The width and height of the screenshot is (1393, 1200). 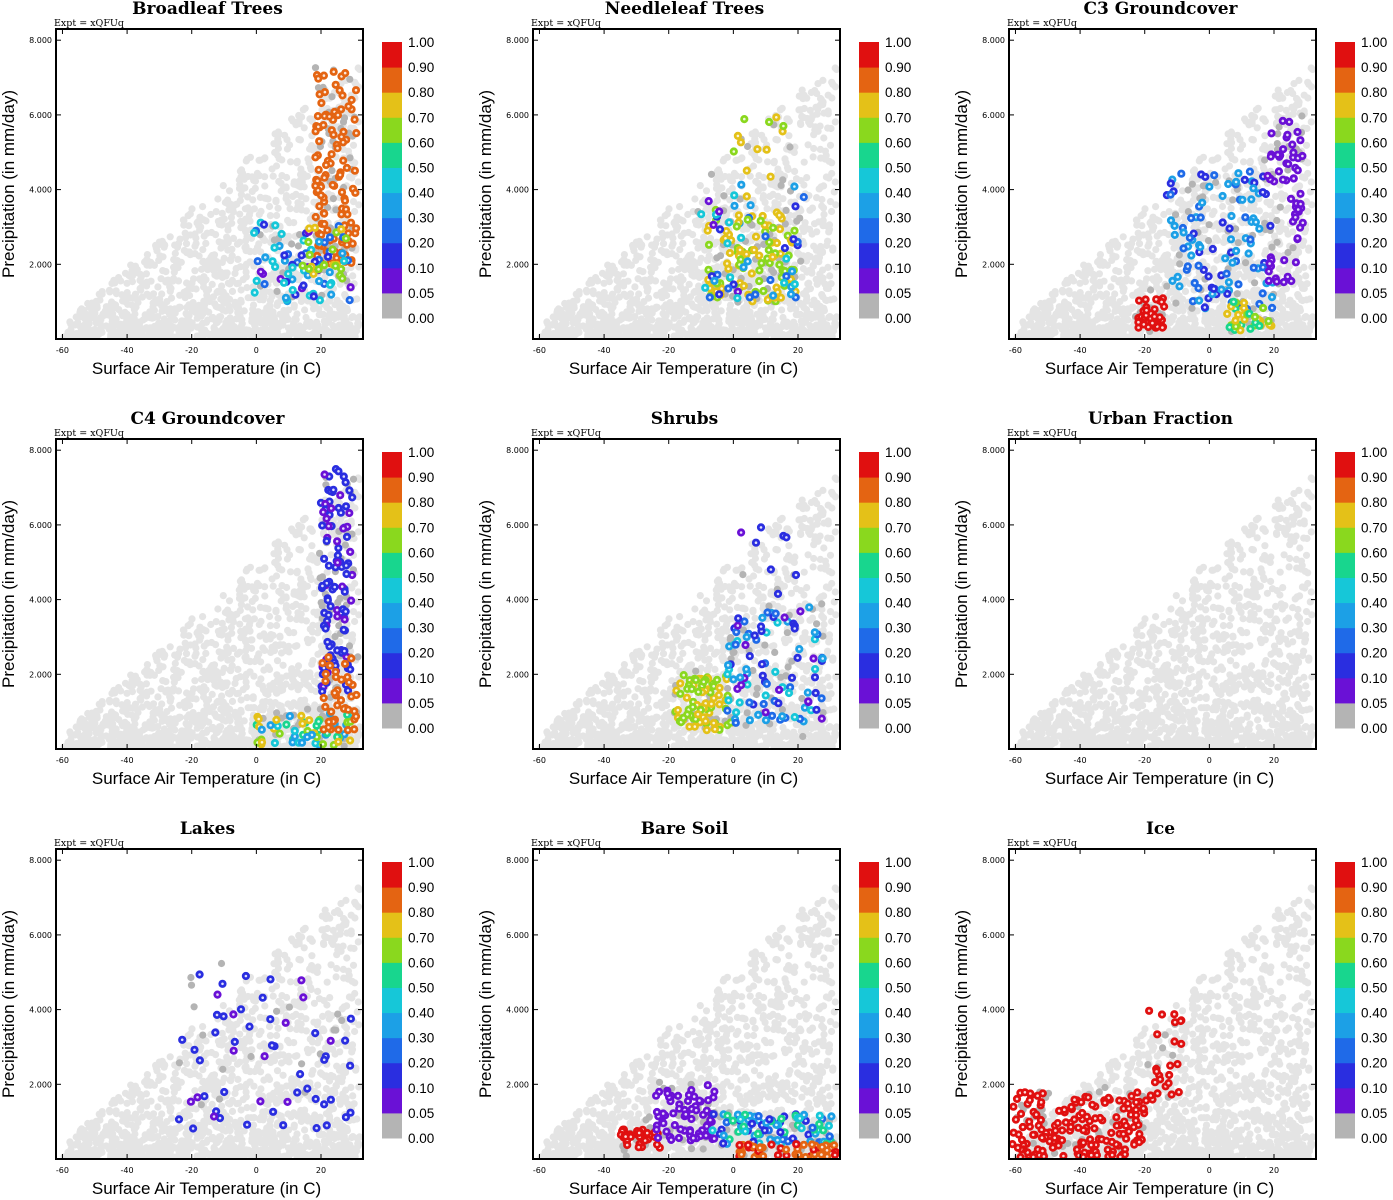 What do you see at coordinates (683, 368) in the screenshot?
I see `x-axis-label: Surface Air Temperature (in C)` at bounding box center [683, 368].